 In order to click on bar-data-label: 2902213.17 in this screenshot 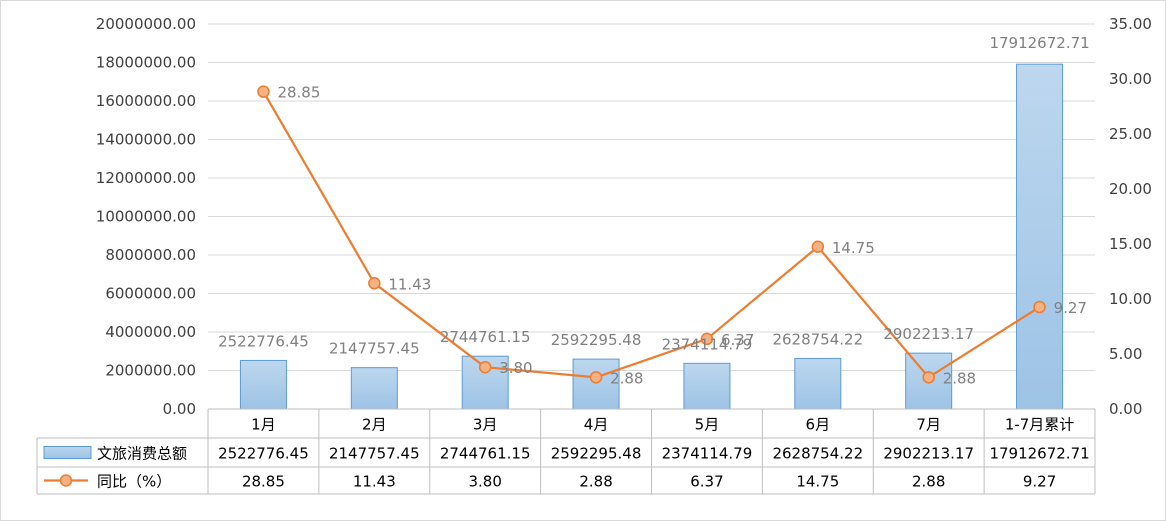, I will do `click(928, 334)`.